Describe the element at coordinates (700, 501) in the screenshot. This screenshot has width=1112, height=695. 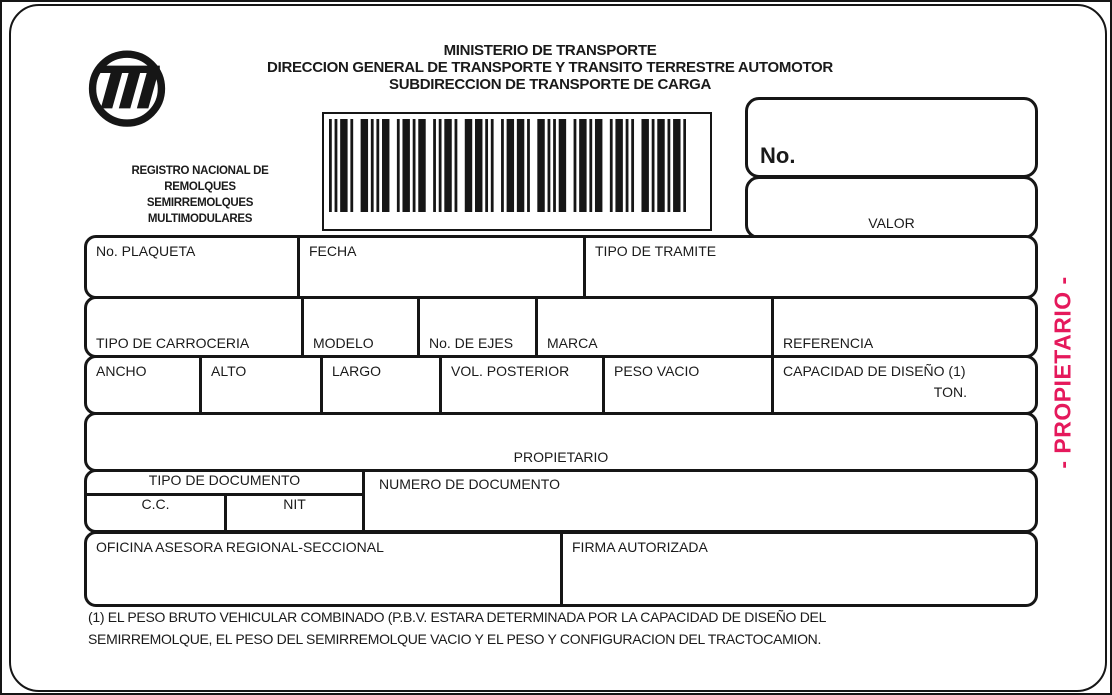
I see `field-numero-documento: NUMERO DE DOCUMENTO` at that location.